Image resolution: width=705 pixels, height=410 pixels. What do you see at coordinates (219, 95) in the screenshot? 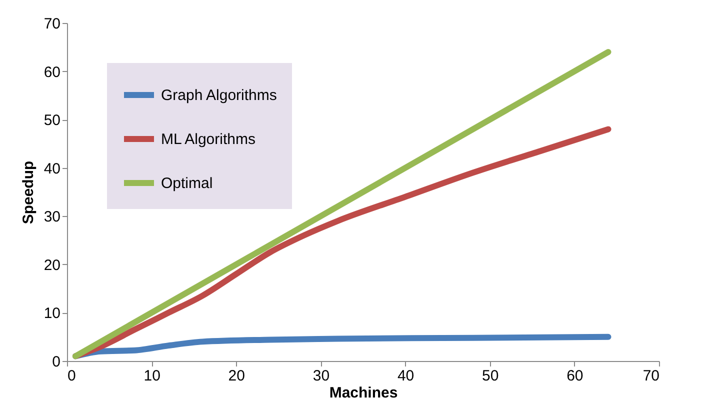
I see `legend-label: Graph Algorithms` at bounding box center [219, 95].